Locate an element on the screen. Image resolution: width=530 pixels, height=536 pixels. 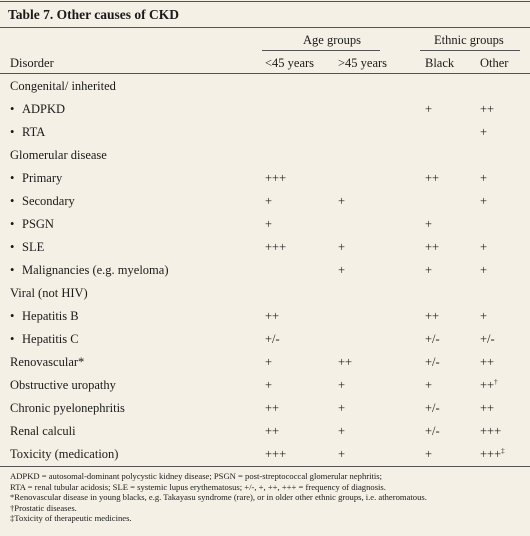
row-label: Chronic pyelonephritis is located at coordinates (67, 408).